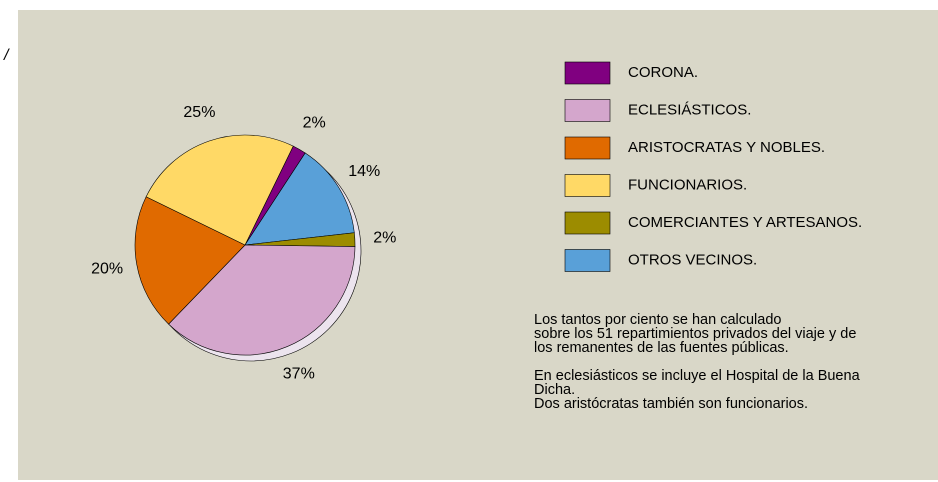 Image resolution: width=938 pixels, height=482 pixels. I want to click on legend-label: CORONA., so click(663, 72).